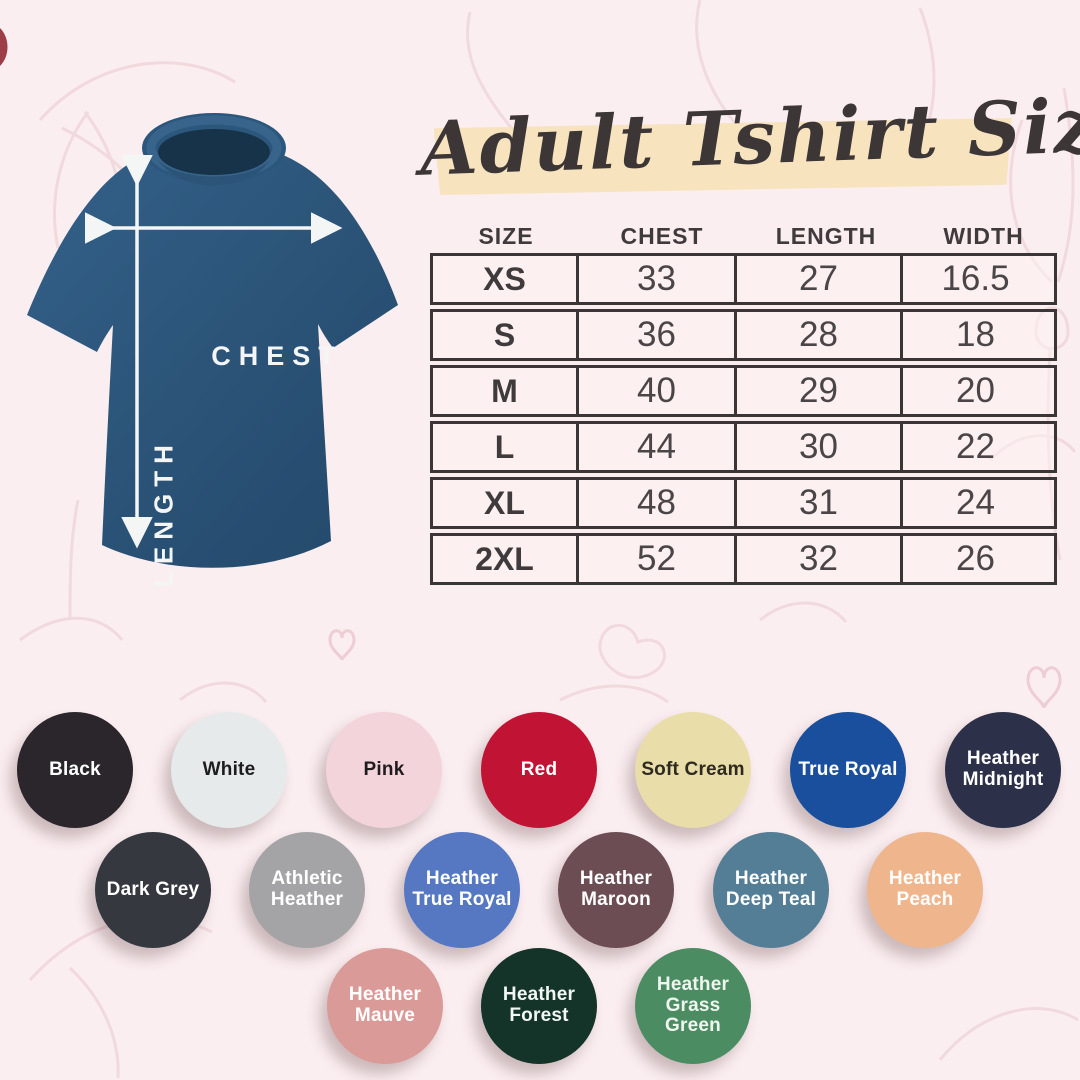  Describe the element at coordinates (658, 447) in the screenshot. I see `cell-chest: 44` at that location.